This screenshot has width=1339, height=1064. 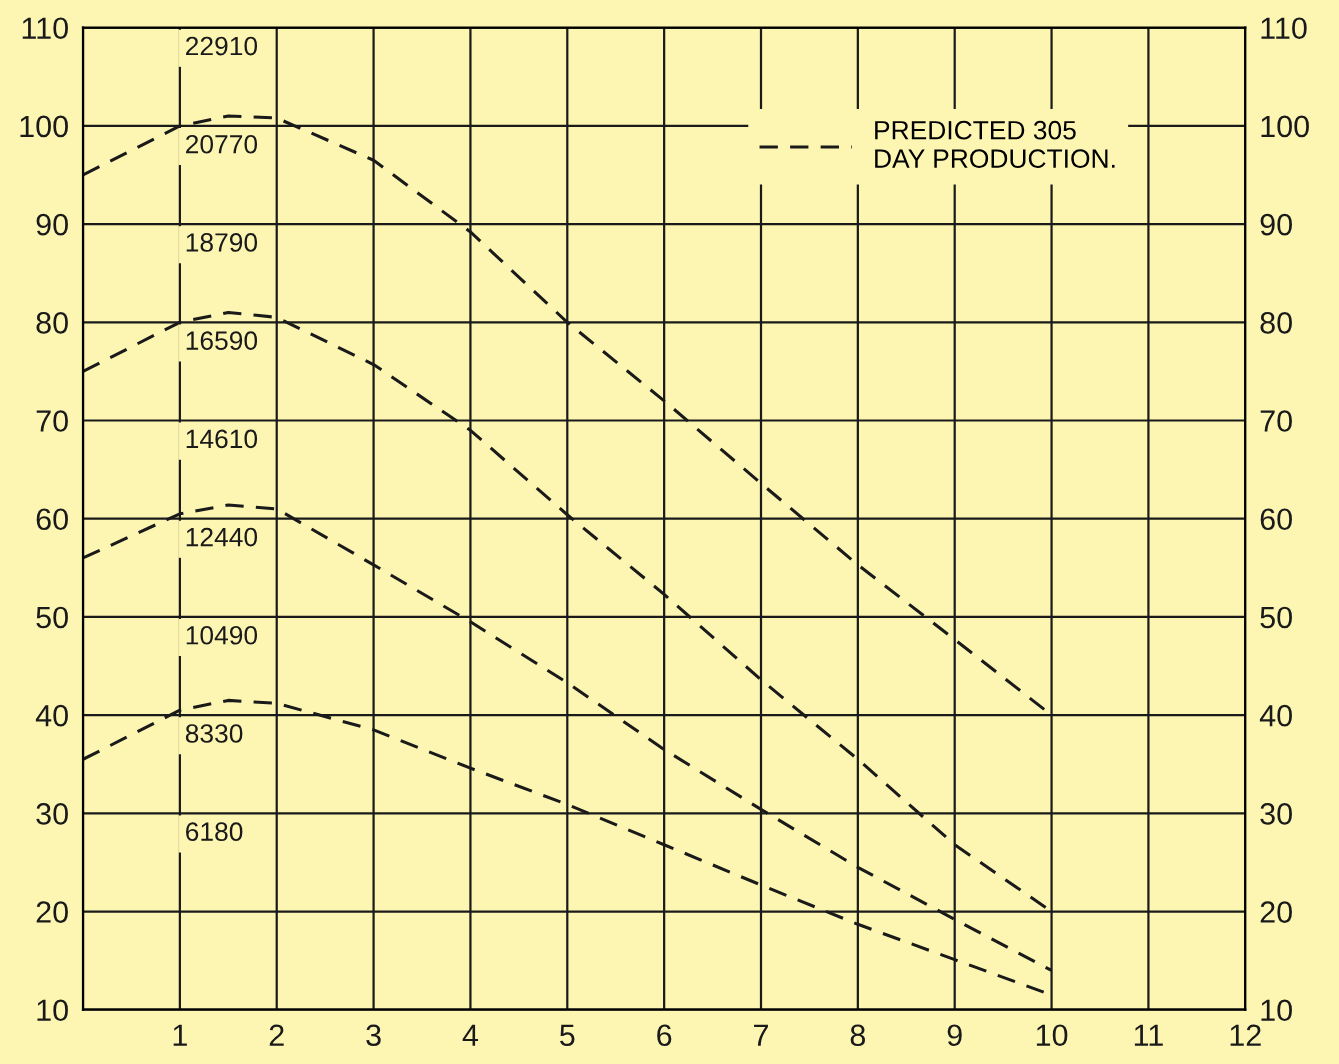 I want to click on y-tick-label: 70, so click(x=52, y=421).